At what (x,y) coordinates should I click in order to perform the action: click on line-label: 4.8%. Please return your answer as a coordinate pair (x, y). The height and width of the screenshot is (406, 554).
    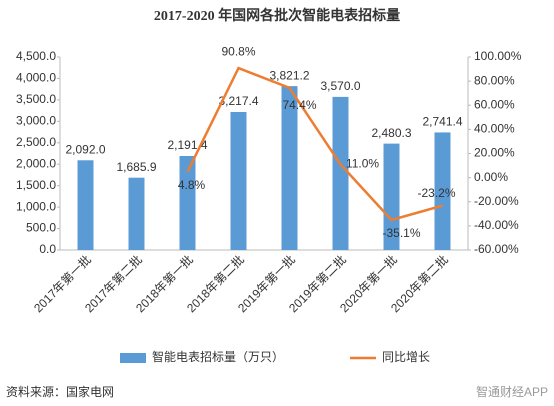
    Looking at the image, I should click on (192, 185).